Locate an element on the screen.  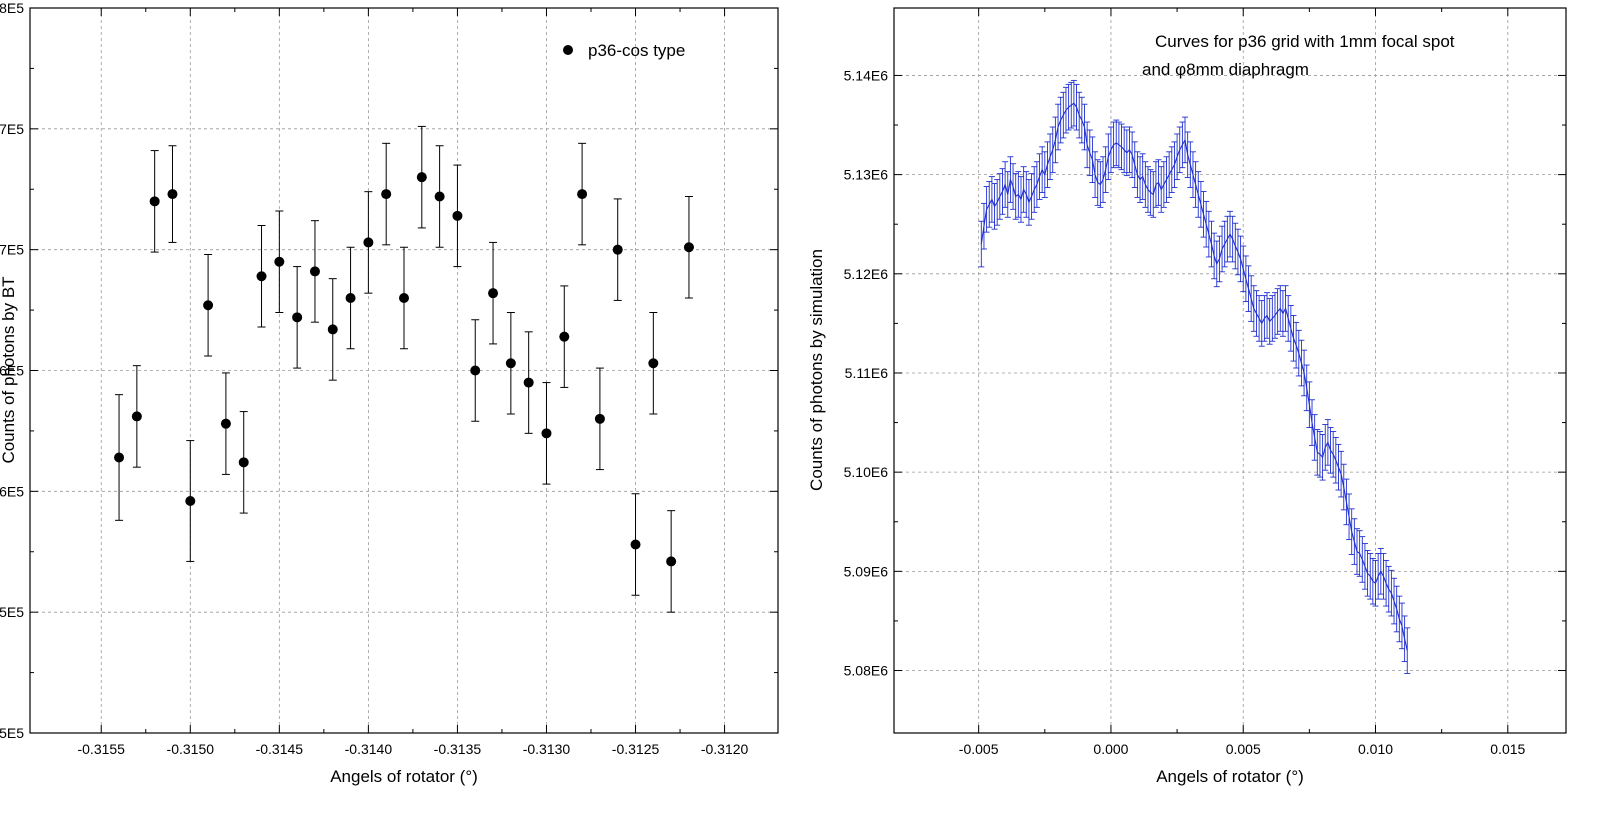
sim-y-tick-label: 5.09E6 is located at coordinates (866, 571).